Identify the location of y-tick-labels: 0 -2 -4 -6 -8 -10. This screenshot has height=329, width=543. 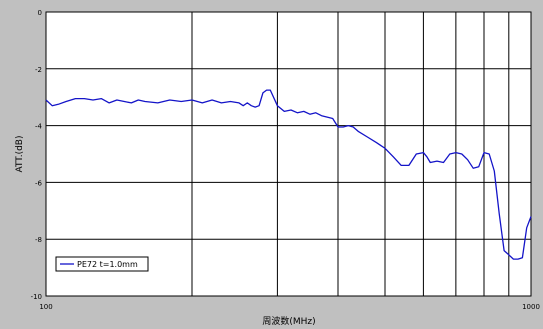
(37, 155).